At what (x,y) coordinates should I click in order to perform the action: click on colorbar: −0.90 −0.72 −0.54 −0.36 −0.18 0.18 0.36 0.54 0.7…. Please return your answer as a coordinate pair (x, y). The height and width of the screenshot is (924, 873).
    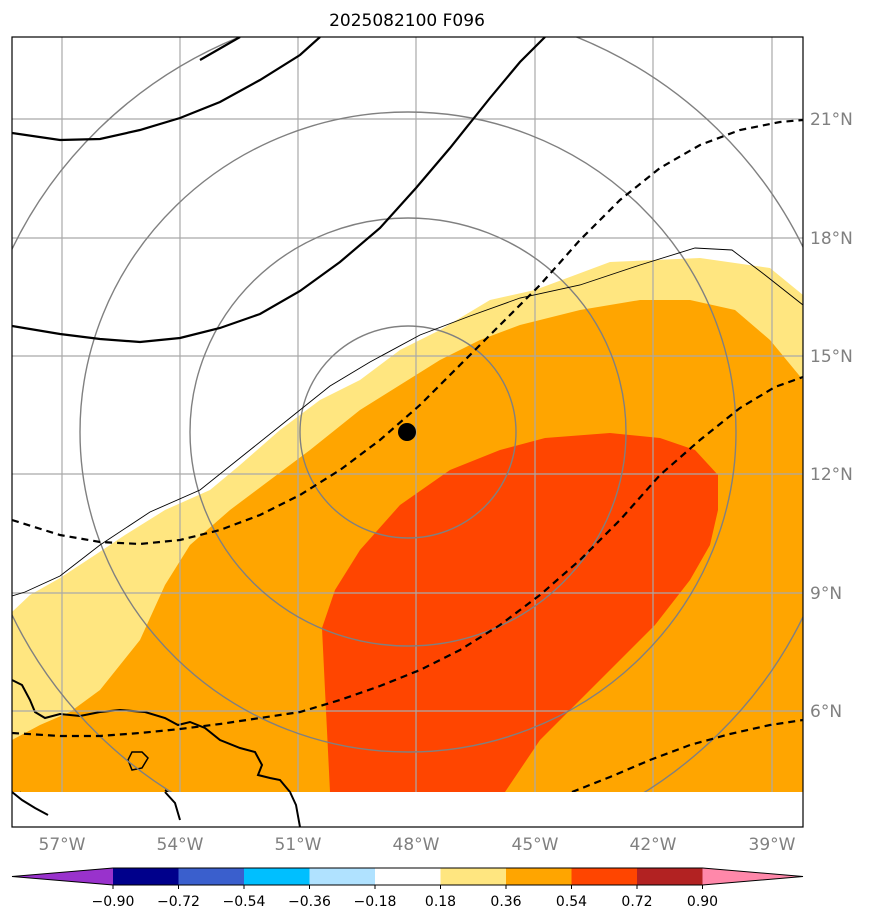
    Looking at the image, I should click on (407, 888).